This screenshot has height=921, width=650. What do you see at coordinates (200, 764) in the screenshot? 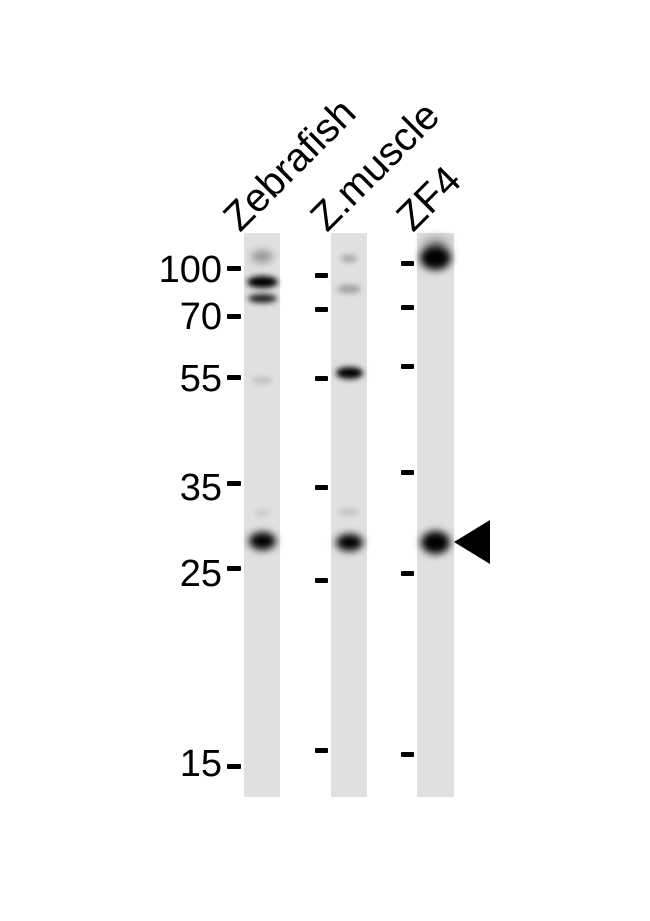
I see `mw-label-15: 15` at bounding box center [200, 764].